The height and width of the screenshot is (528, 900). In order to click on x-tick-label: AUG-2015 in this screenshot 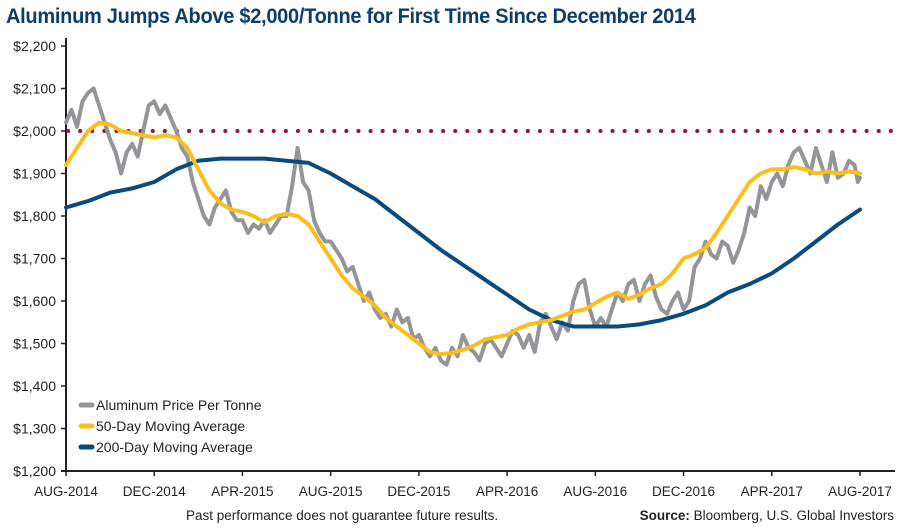, I will do `click(331, 491)`.